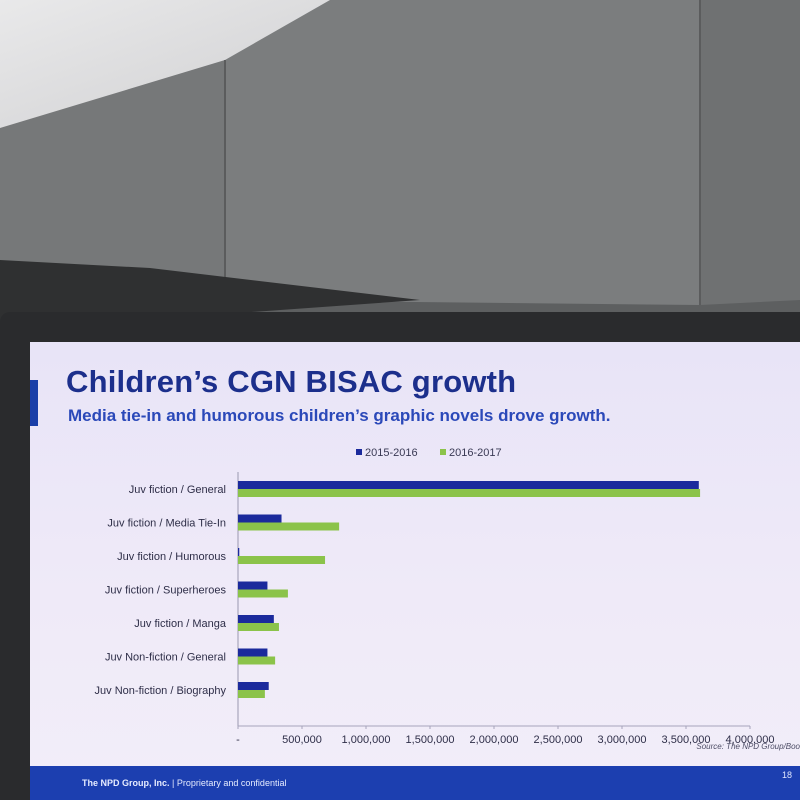 The width and height of the screenshot is (800, 800). What do you see at coordinates (180, 624) in the screenshot?
I see `category-label: Juv fiction / Manga` at bounding box center [180, 624].